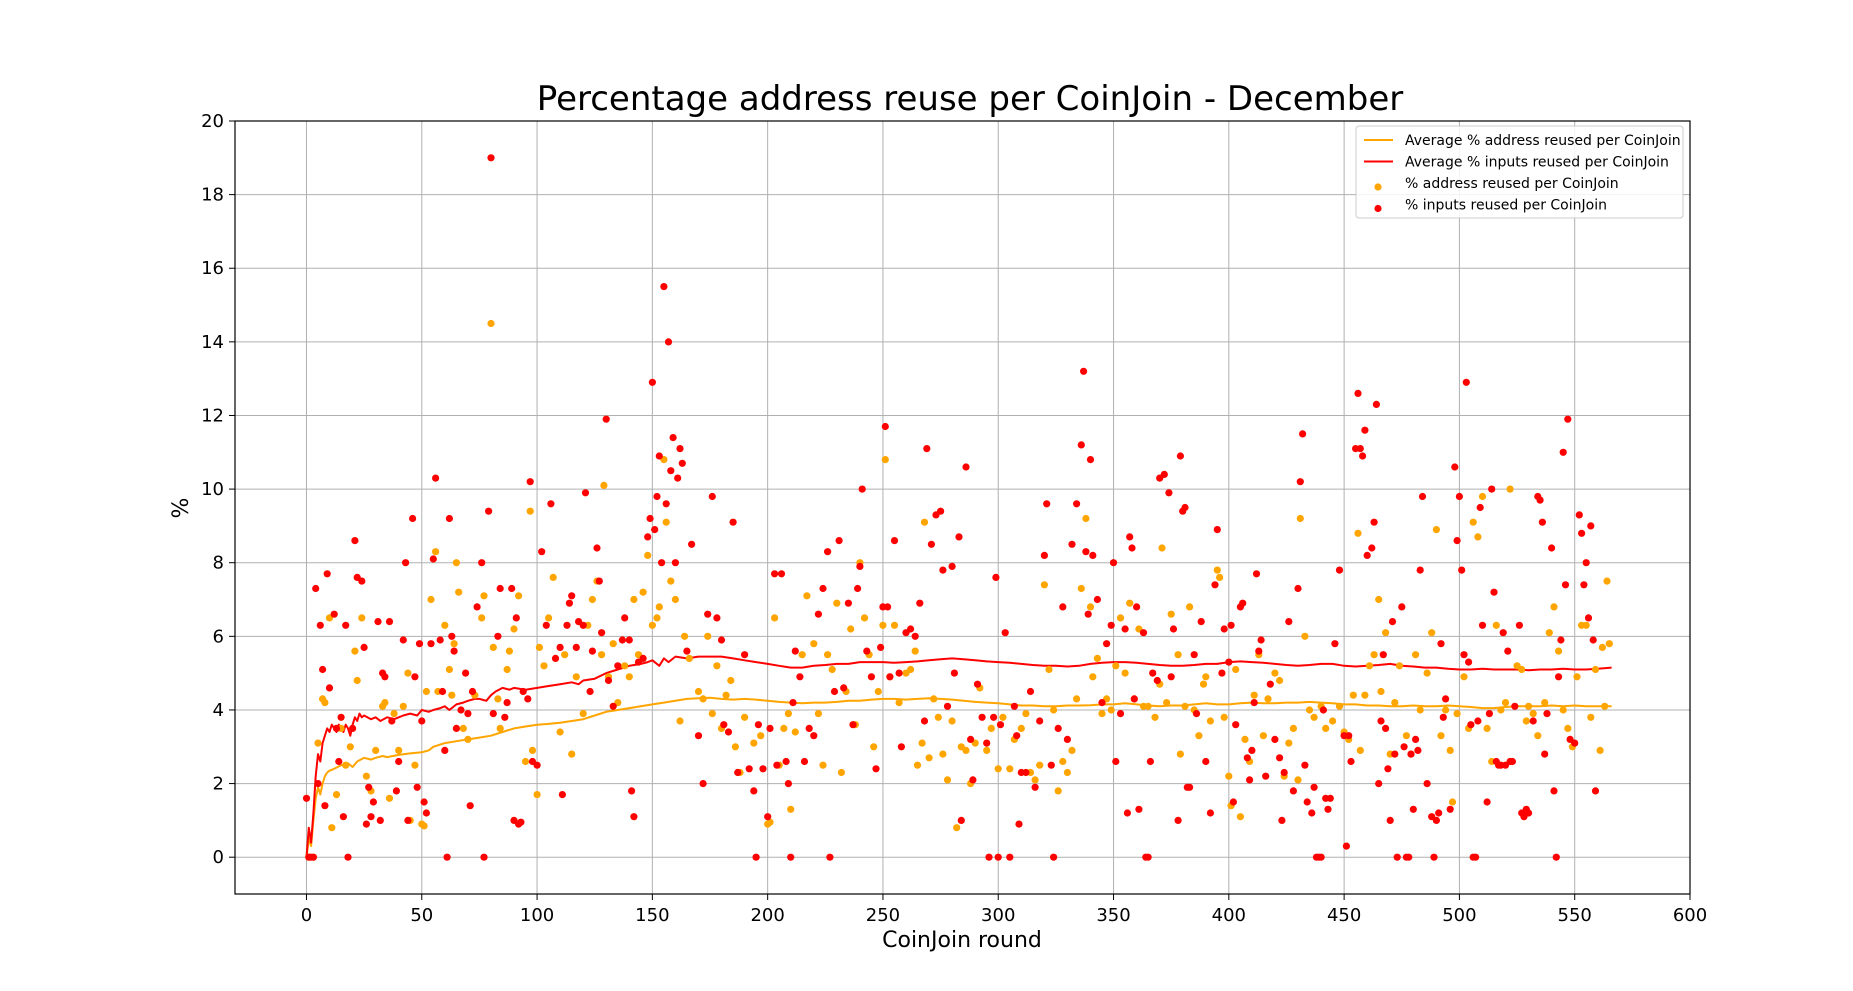  Describe the element at coordinates (767, 915) in the screenshot. I see `x-tick-label: 200` at that location.